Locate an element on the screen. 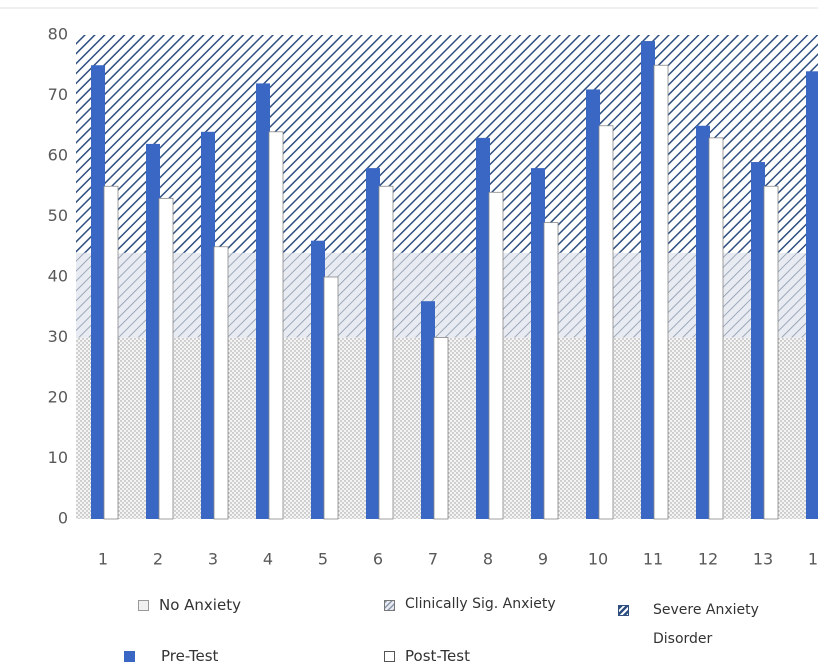 The height and width of the screenshot is (668, 818). legend-label: No Anxiety is located at coordinates (200, 605).